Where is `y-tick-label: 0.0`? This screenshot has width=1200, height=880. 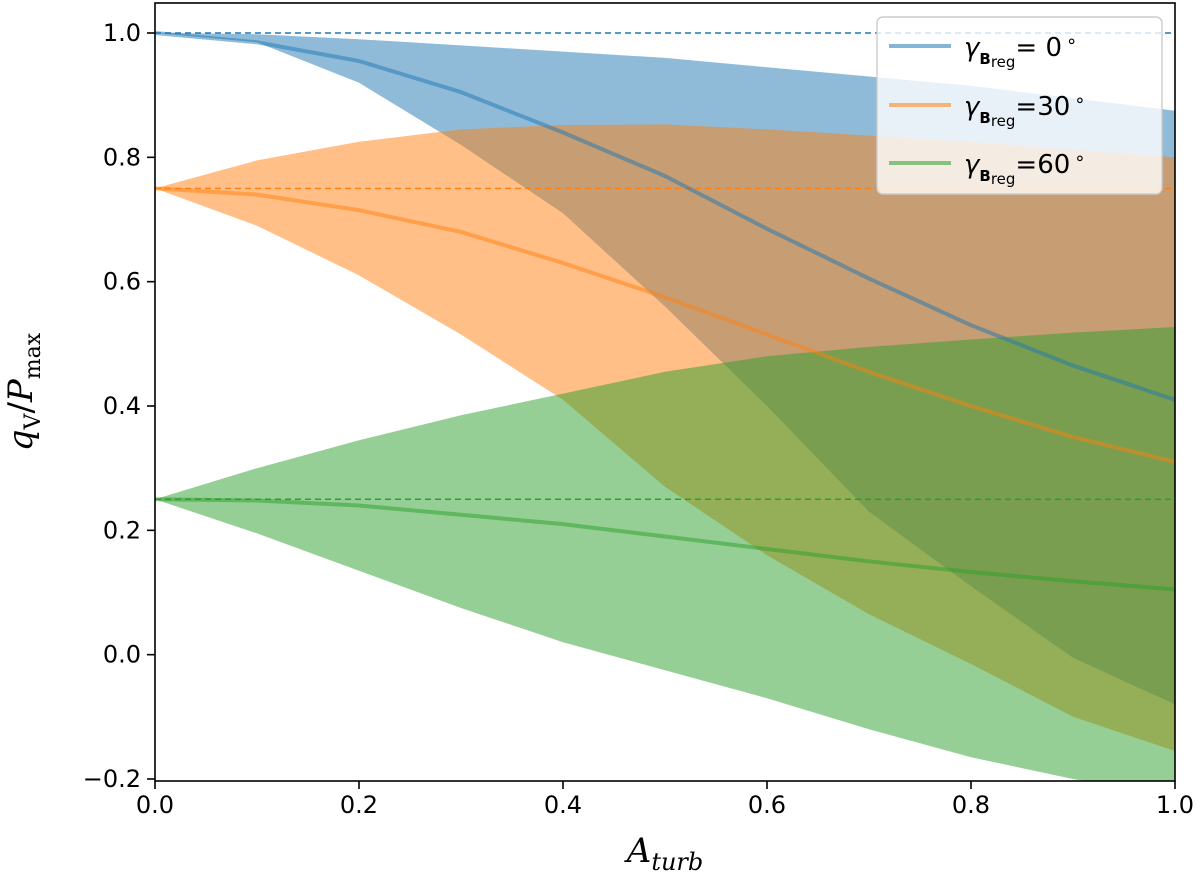 y-tick-label: 0.0 is located at coordinates (122, 655).